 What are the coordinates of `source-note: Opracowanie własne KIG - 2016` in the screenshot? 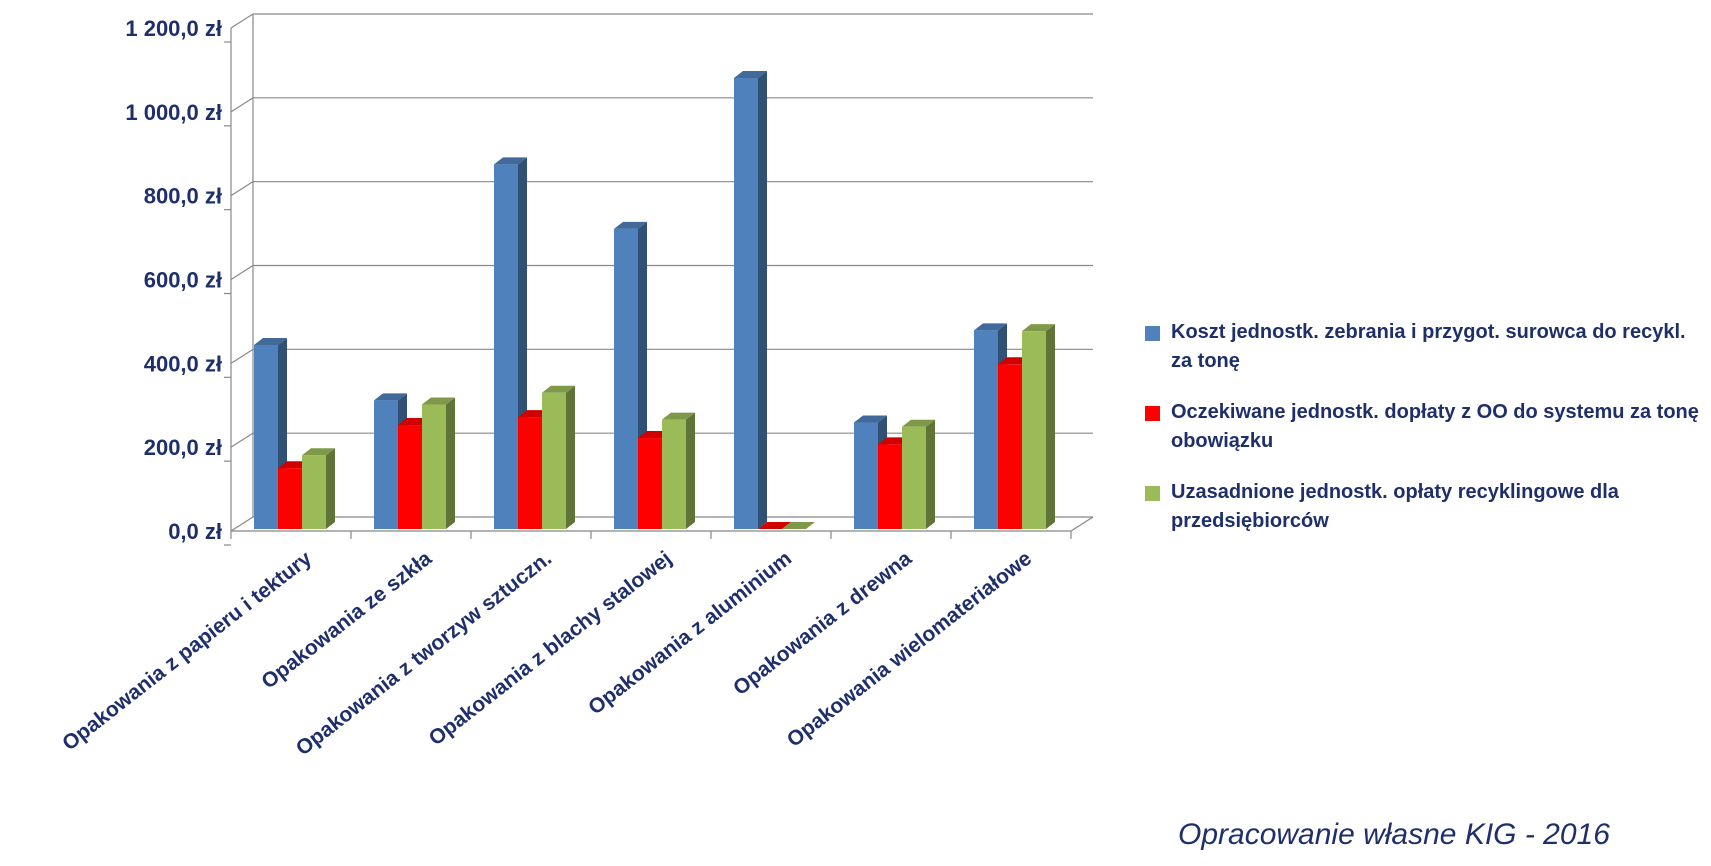 It's located at (1394, 834).